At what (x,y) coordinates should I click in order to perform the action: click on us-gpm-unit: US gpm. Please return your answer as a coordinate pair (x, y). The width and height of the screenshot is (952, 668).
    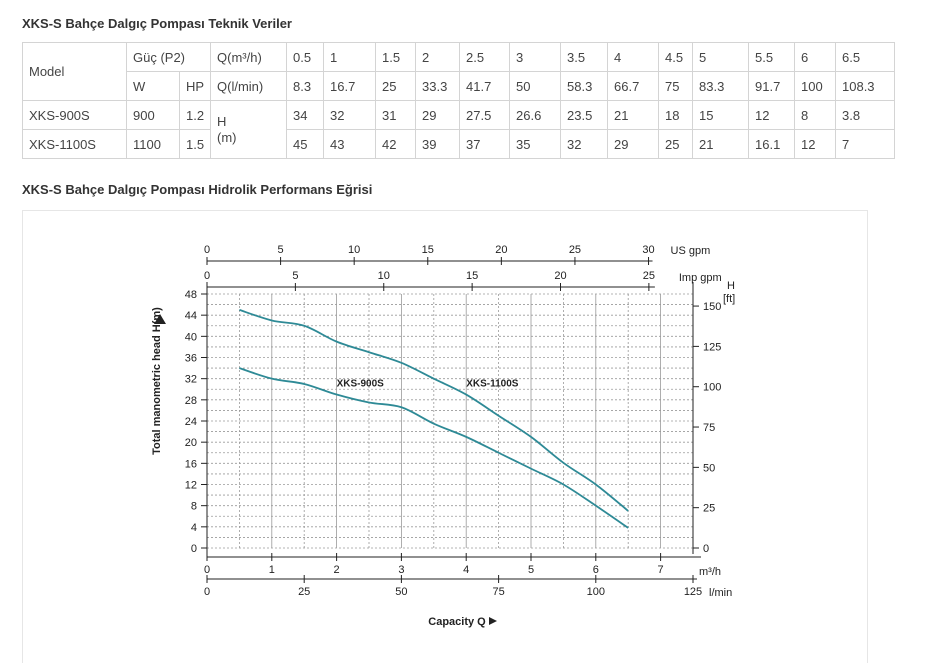
    Looking at the image, I should click on (691, 251).